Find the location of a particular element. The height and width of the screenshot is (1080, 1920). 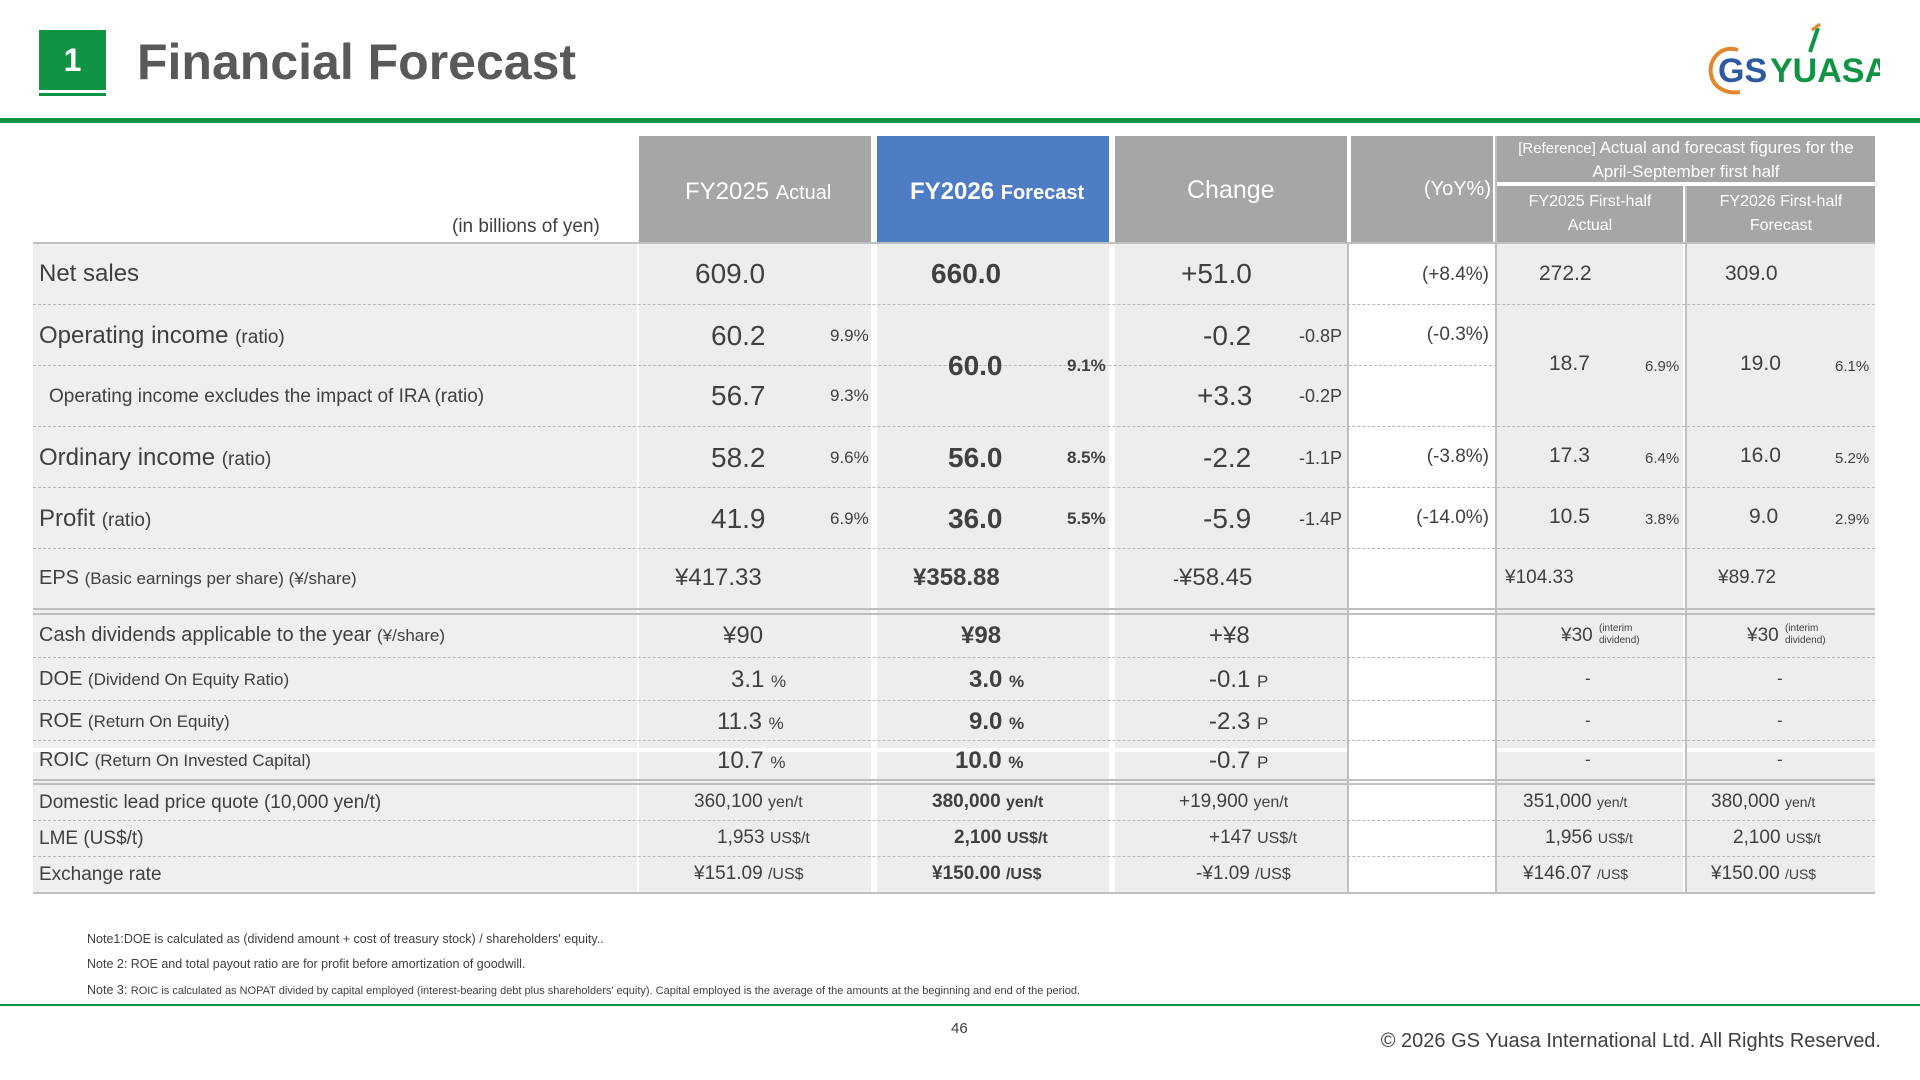

dividends-h126: ¥30 is located at coordinates (1763, 635).